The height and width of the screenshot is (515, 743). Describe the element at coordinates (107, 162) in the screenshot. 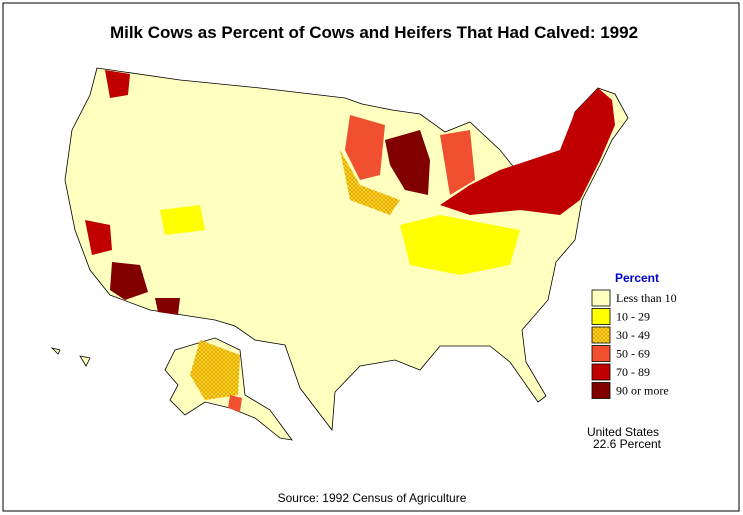

I see `region-70-89-wa` at that location.